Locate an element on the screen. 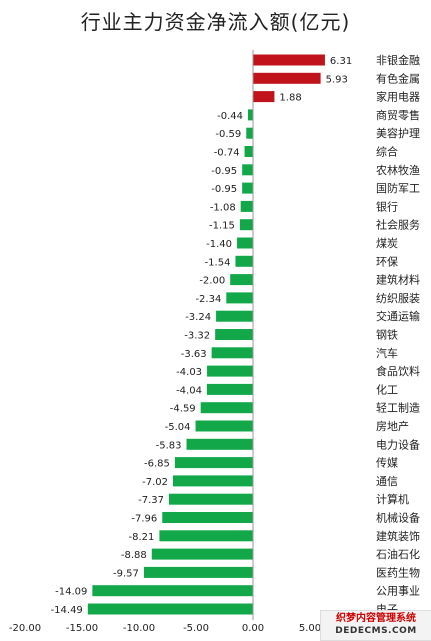  category-label-20: 轻工制造 is located at coordinates (398, 408).